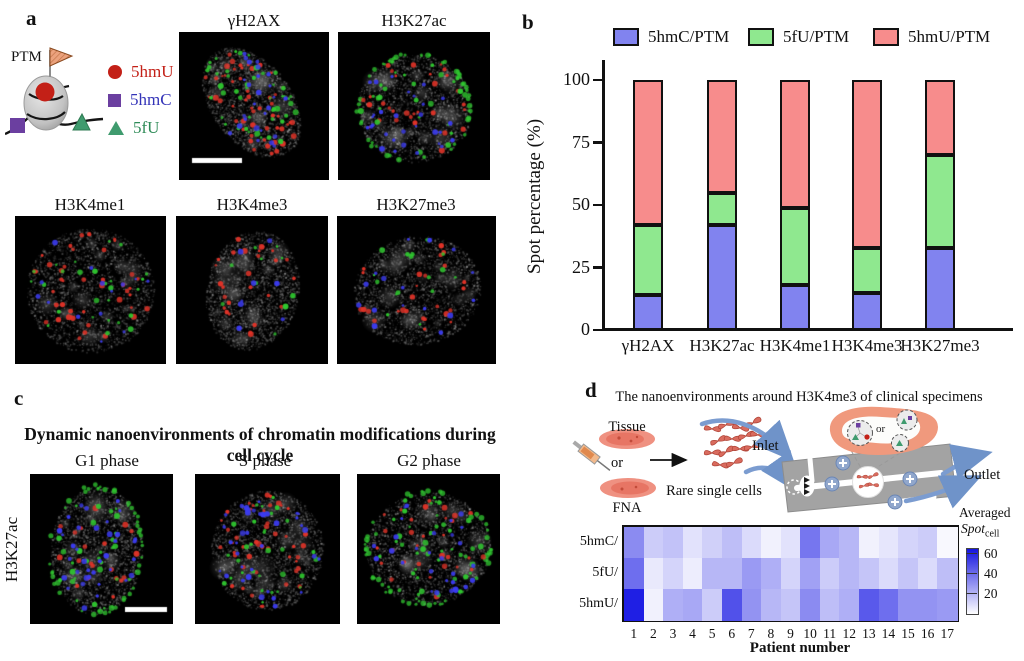 The image size is (1024, 661). What do you see at coordinates (254, 20) in the screenshot?
I see `micrograph-title-gh2ax: γH2AX` at bounding box center [254, 20].